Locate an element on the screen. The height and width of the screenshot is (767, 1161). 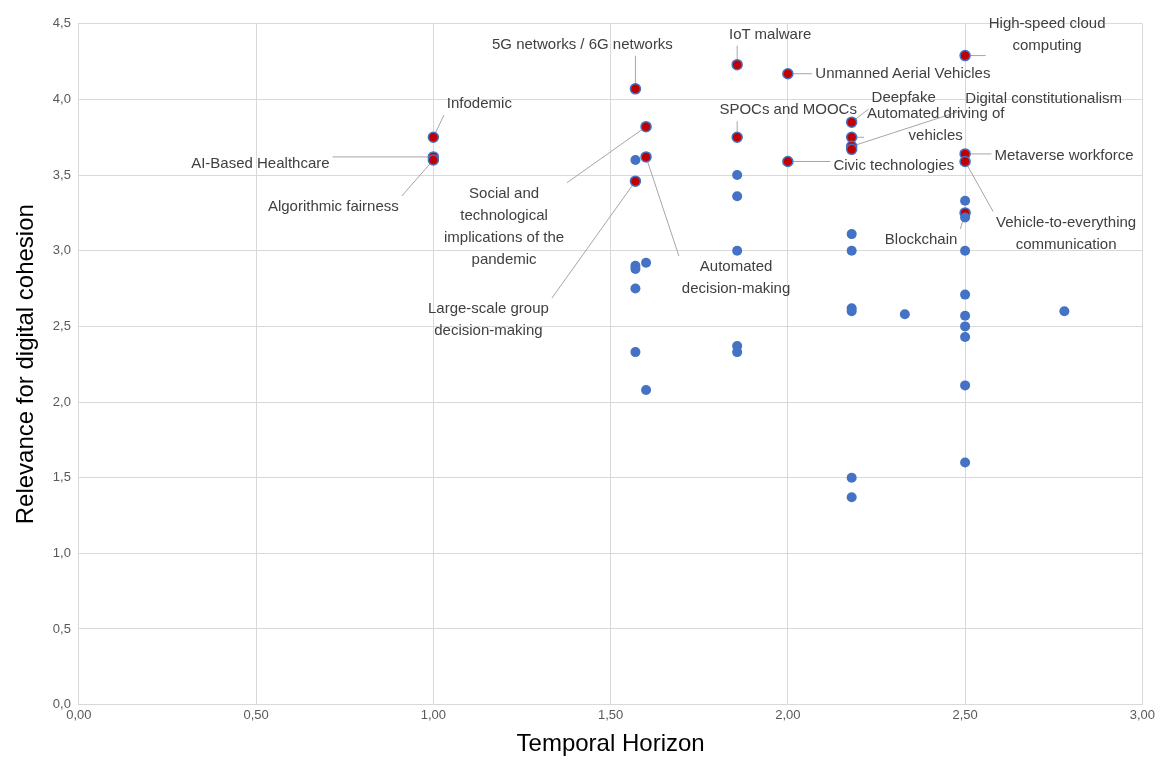
annotation: Civic technologies is located at coordinates (894, 164).